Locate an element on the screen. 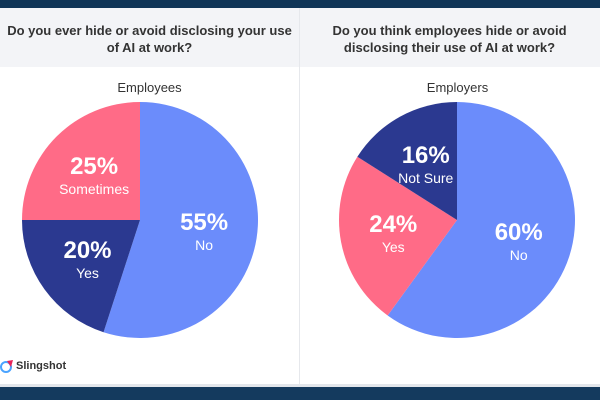 Image resolution: width=600 pixels, height=400 pixels. data-label-category: Not Sure is located at coordinates (425, 178).